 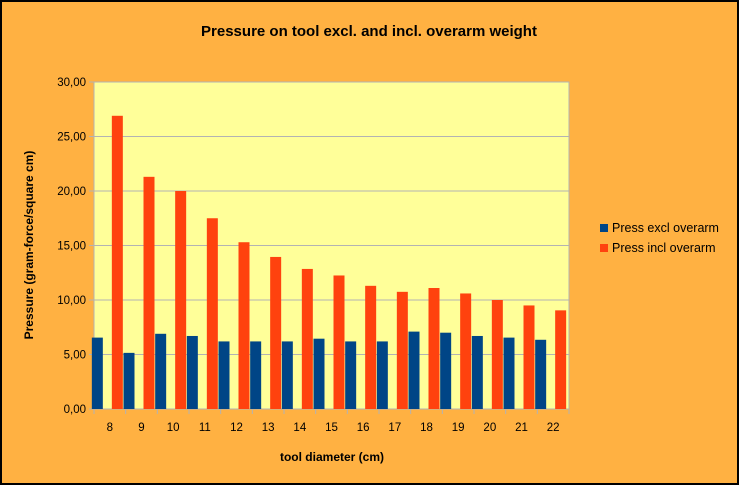 I want to click on x-tick-label: 11, so click(x=205, y=428).